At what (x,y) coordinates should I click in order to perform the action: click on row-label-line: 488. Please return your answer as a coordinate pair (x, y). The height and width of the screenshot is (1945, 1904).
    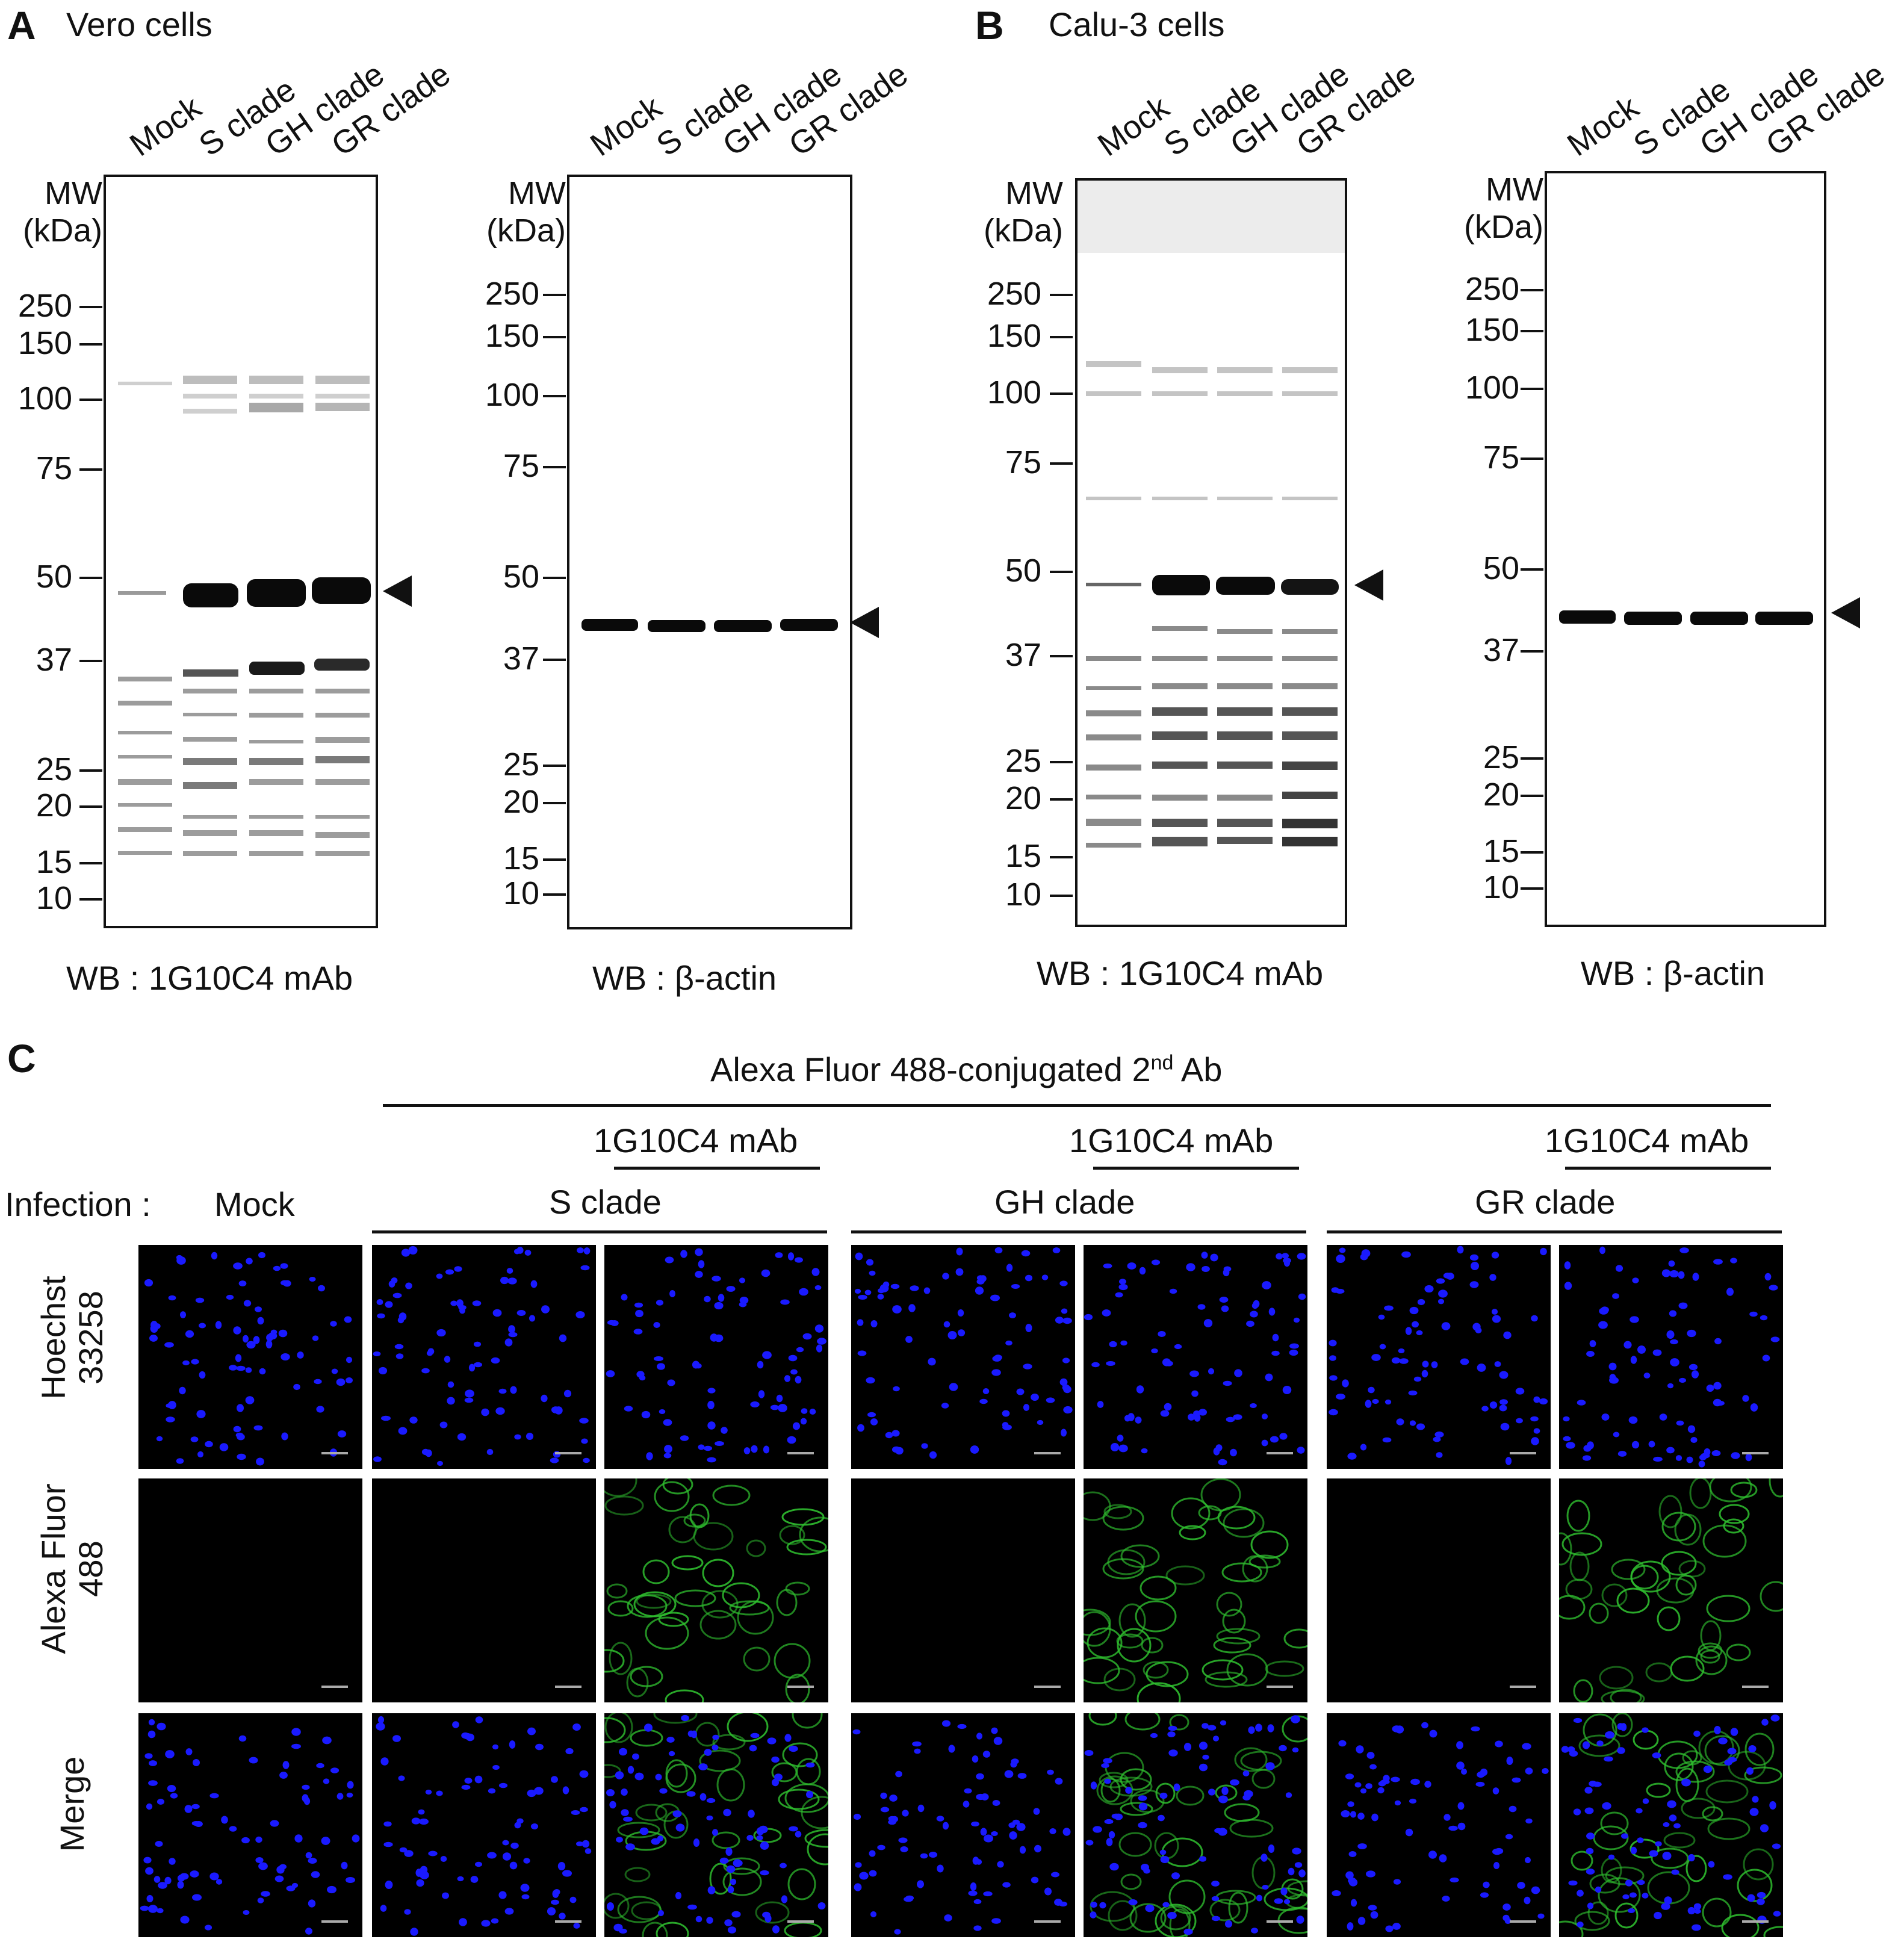
    Looking at the image, I should click on (91, 1568).